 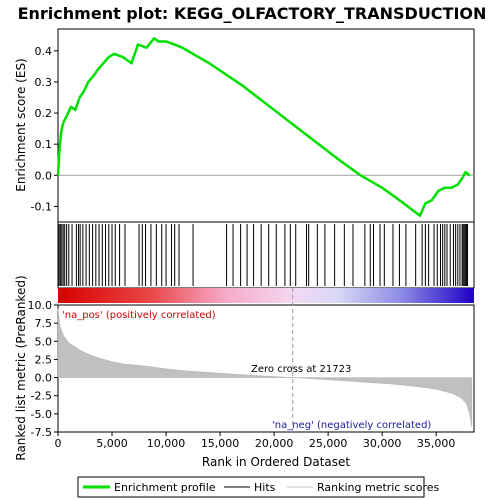 What do you see at coordinates (44, 323) in the screenshot?
I see `metric-y-tick-label: 7.5` at bounding box center [44, 323].